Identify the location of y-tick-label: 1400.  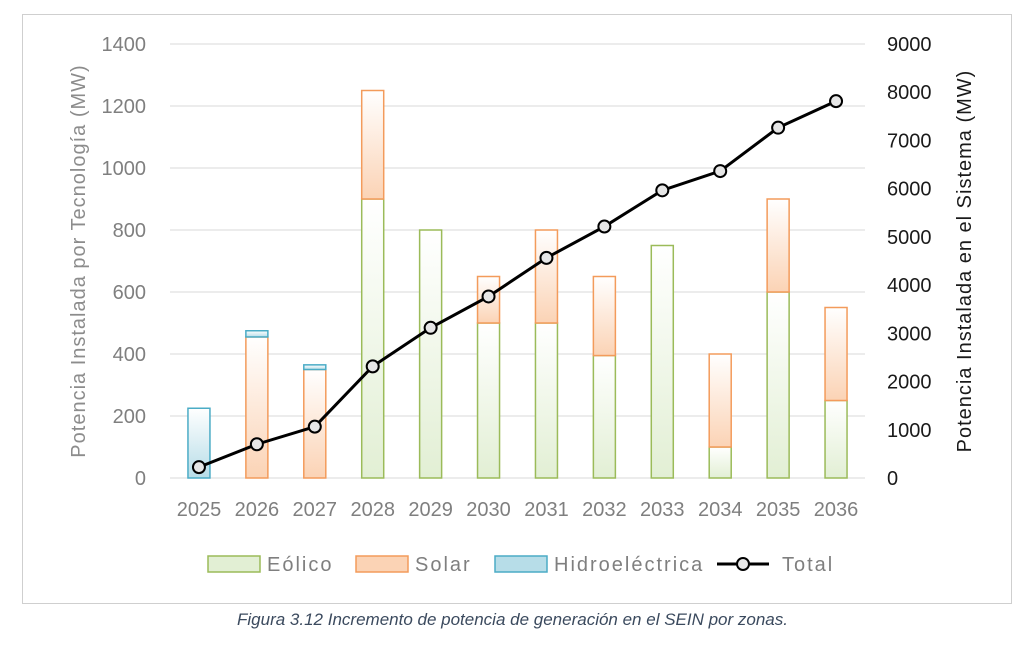
(124, 45).